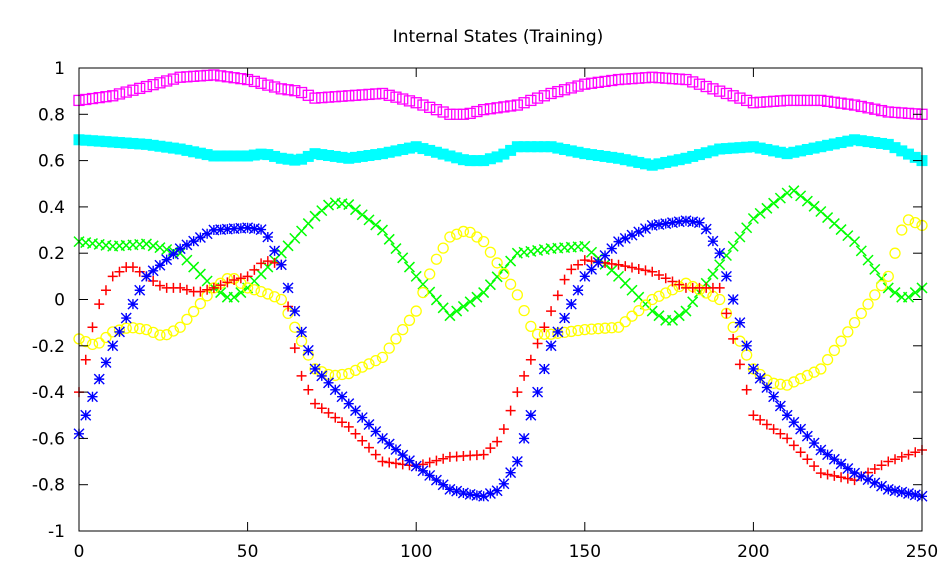 The image size is (947, 568). I want to click on y-tick-label: -0.8, so click(48, 486).